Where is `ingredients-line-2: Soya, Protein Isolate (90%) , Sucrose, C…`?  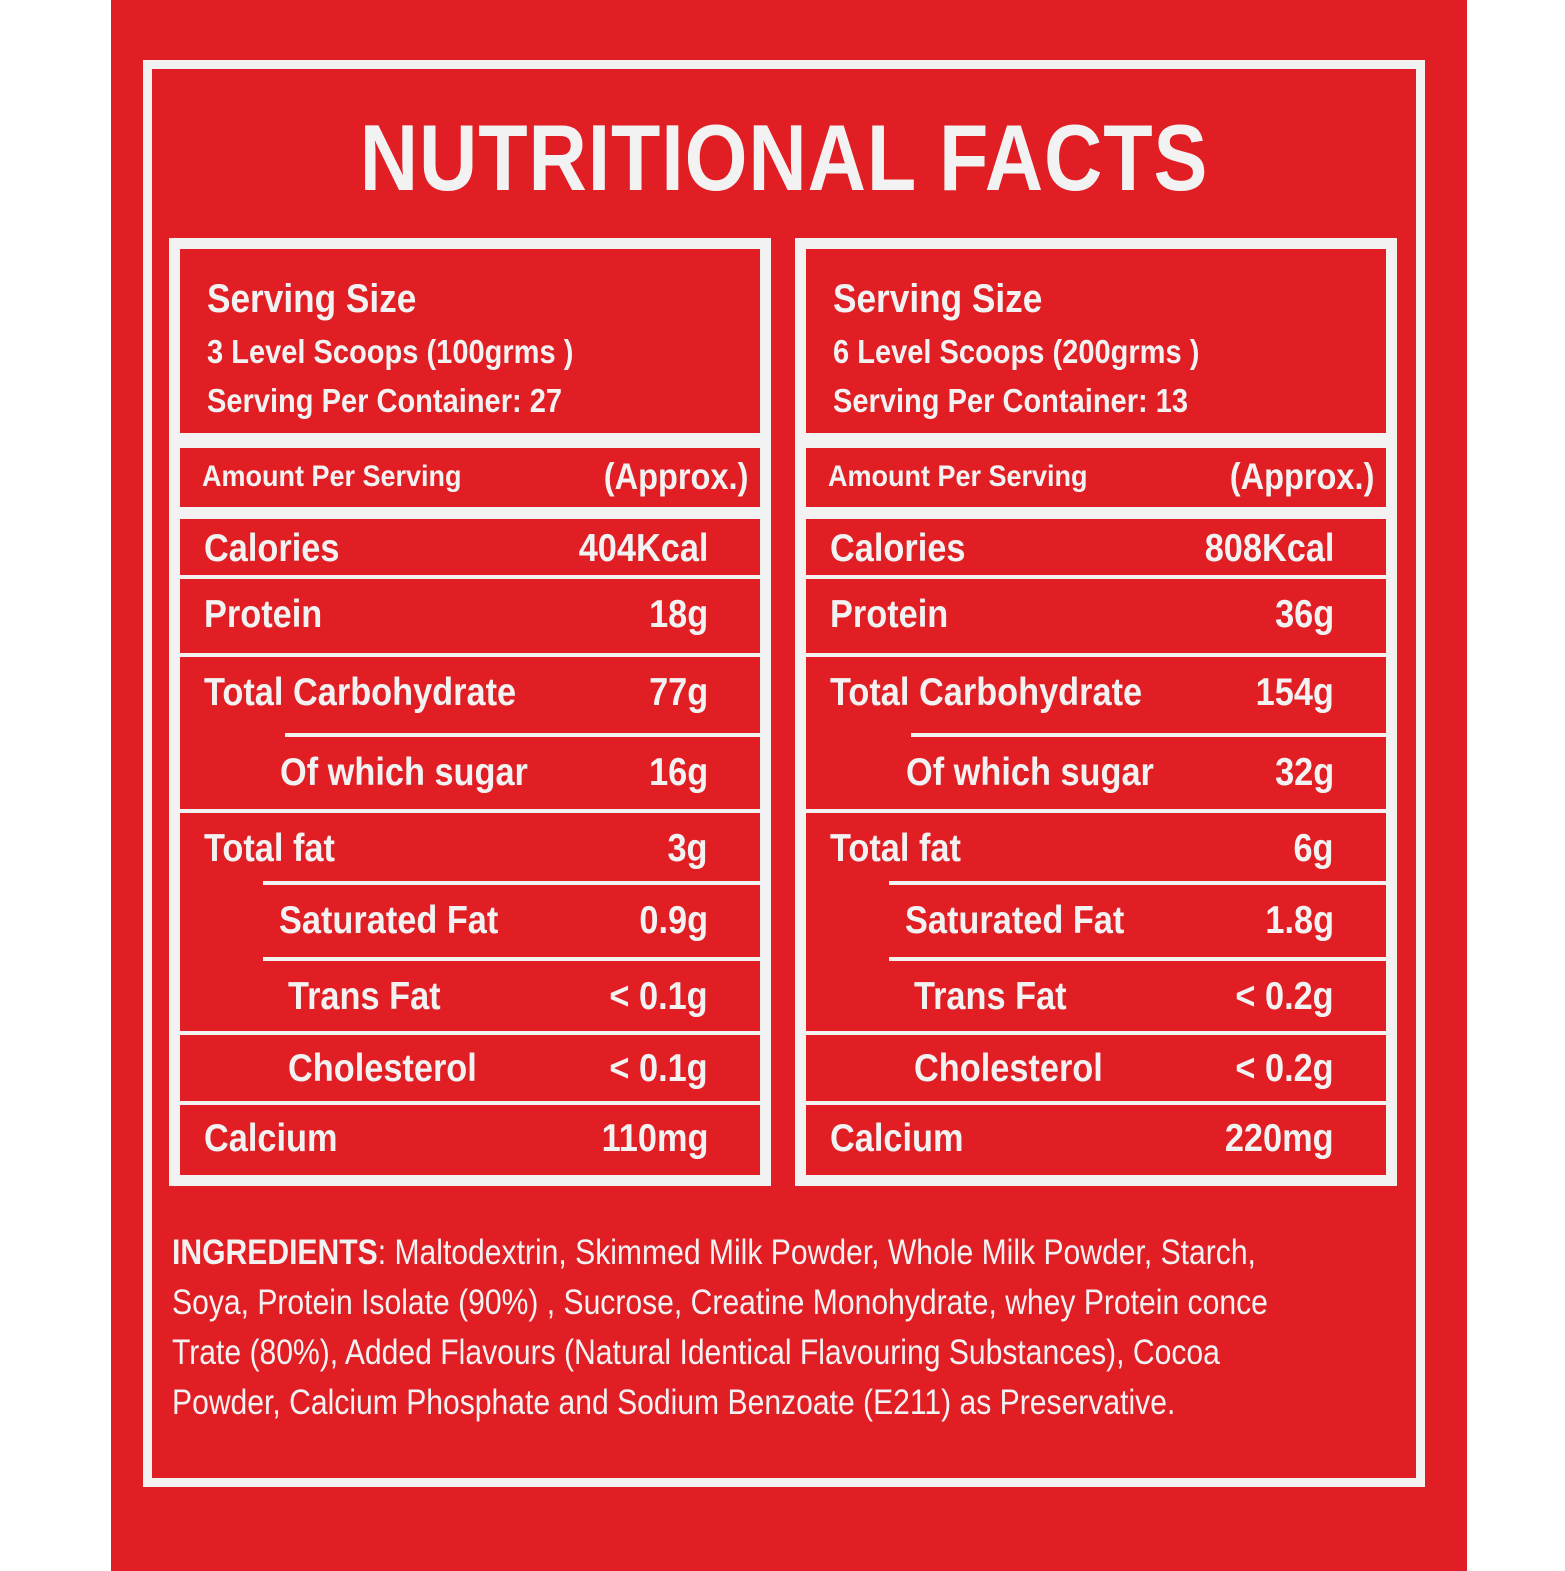
ingredients-line-2: Soya, Protein Isolate (90%) , Sucrose, C… is located at coordinates (720, 1302).